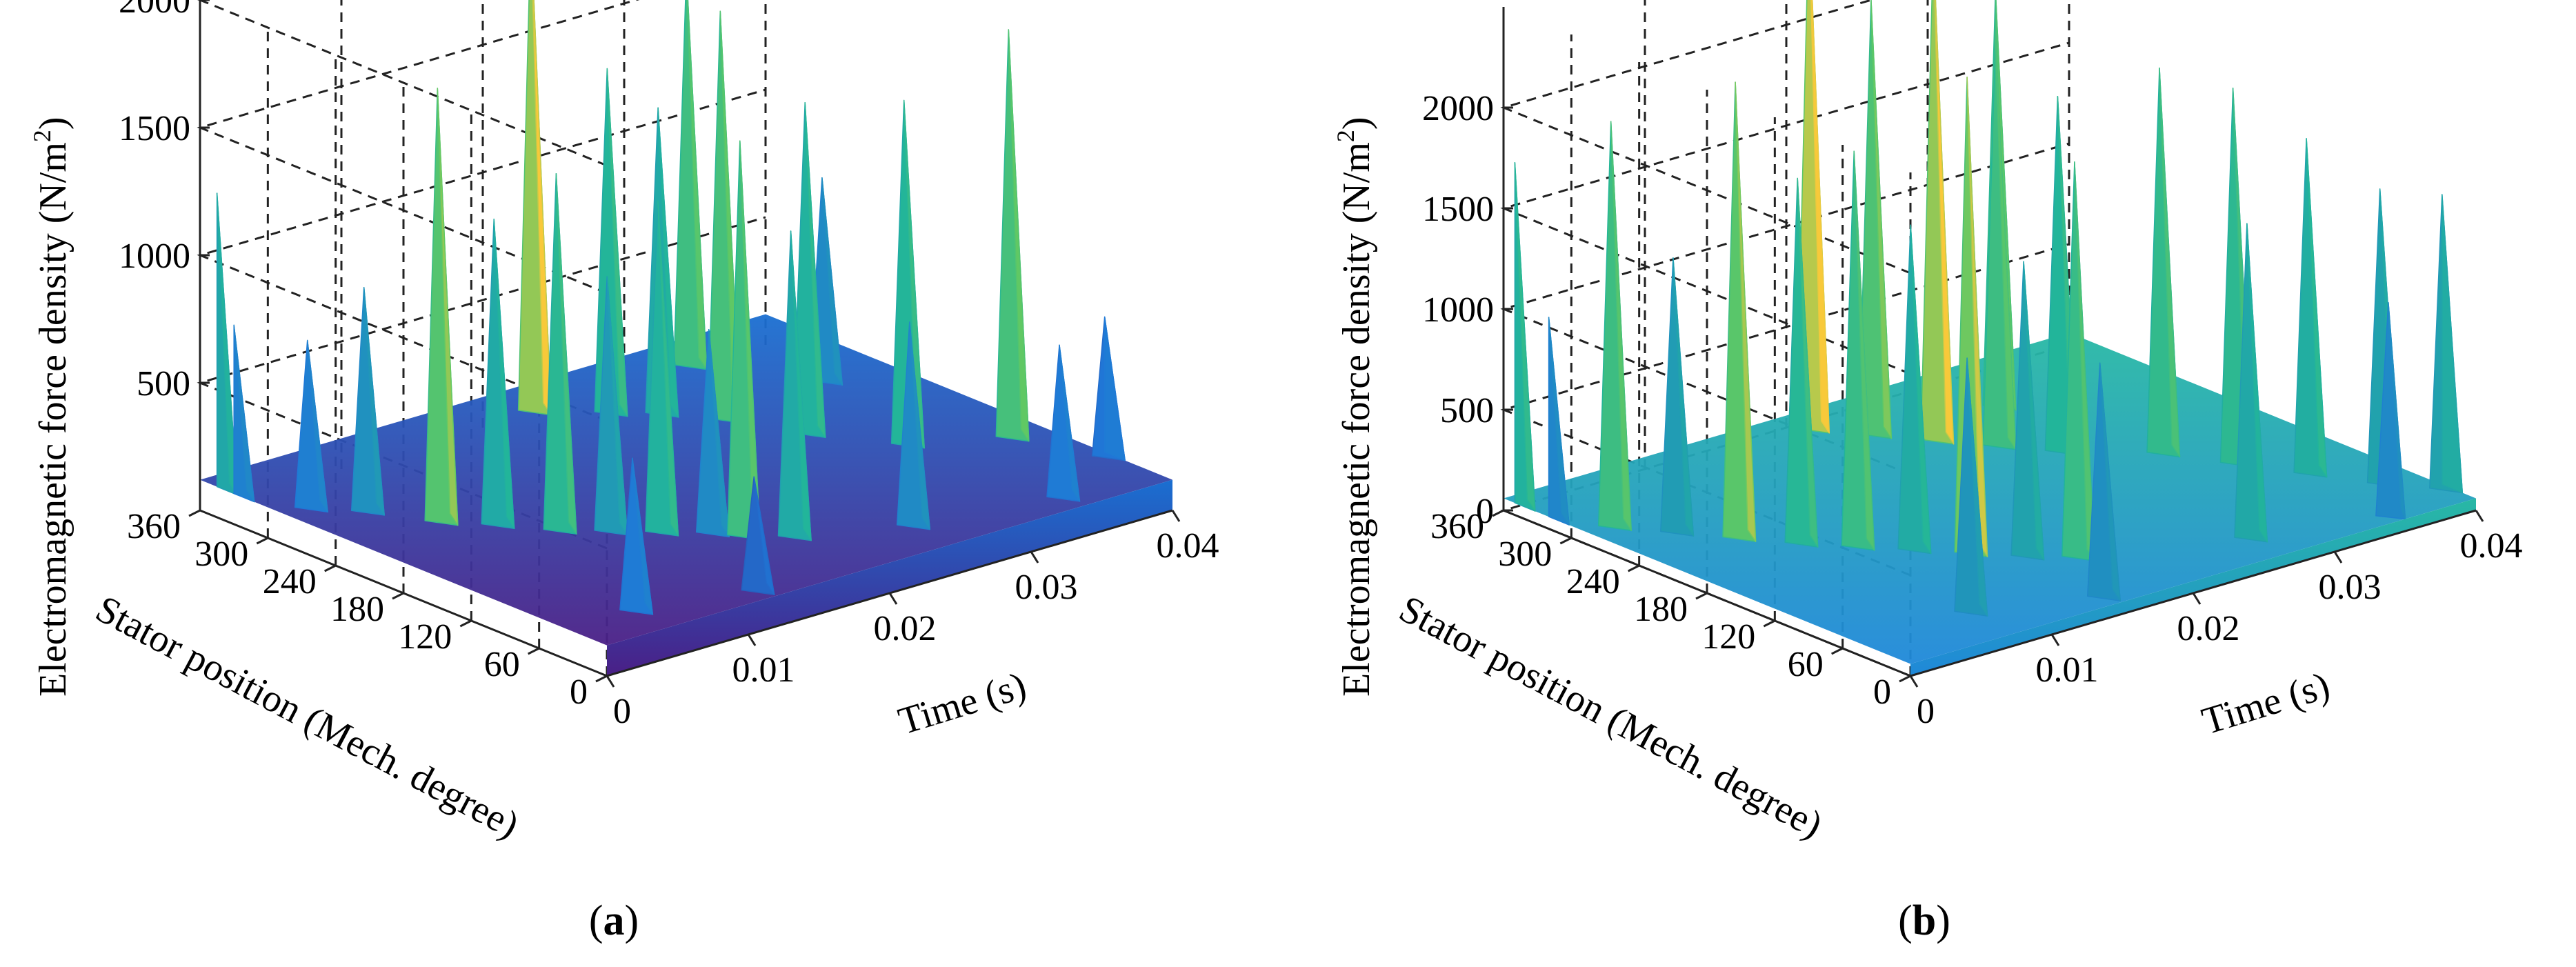  I want to click on y-tick-label: 180, so click(1661, 609).